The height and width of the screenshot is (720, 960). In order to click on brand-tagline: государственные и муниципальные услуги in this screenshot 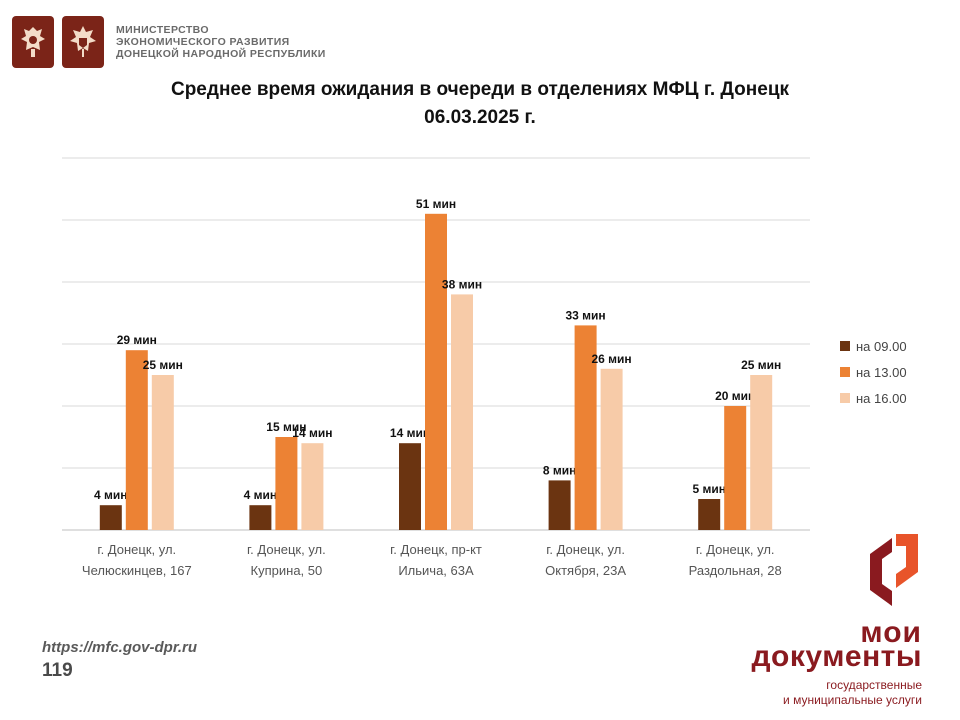, I will do `click(852, 693)`.